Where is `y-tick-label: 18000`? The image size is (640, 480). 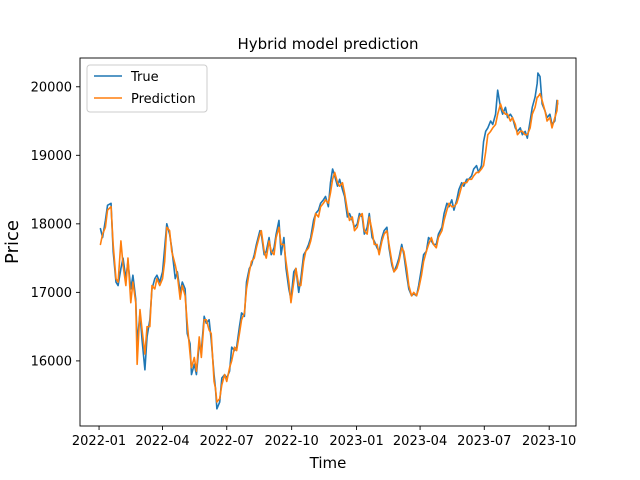
y-tick-label: 18000 is located at coordinates (51, 224).